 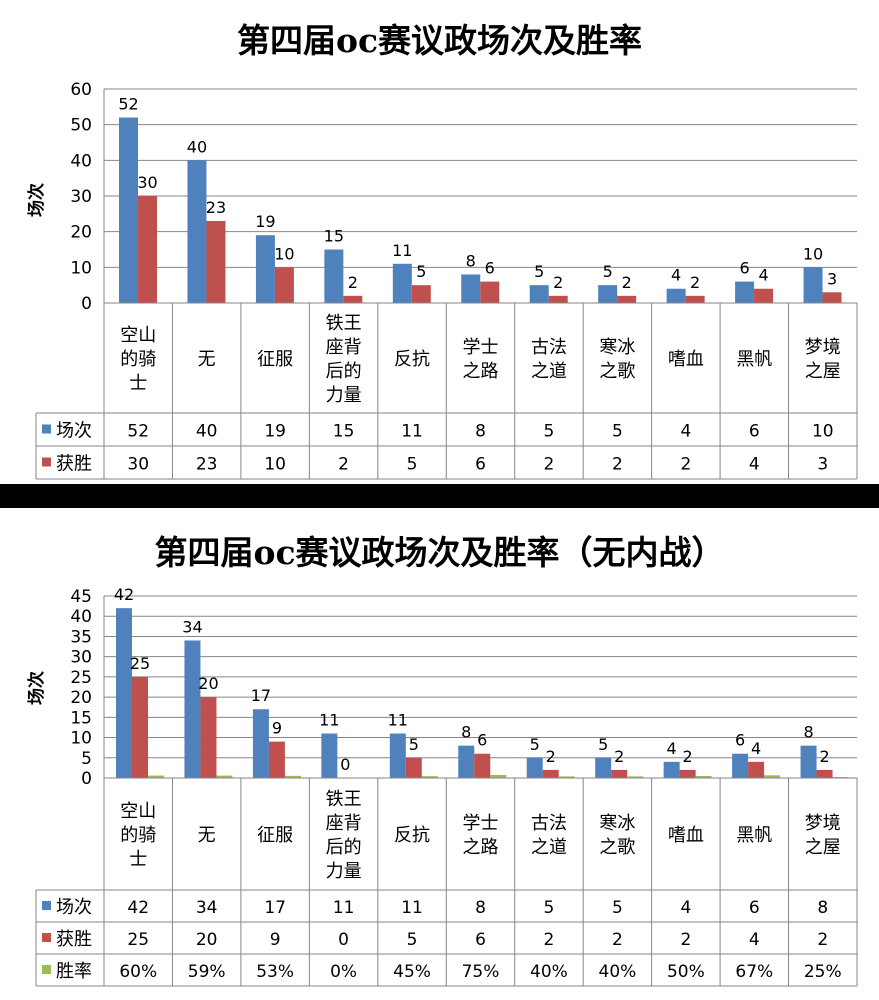 I want to click on data-label: 9, so click(x=277, y=728).